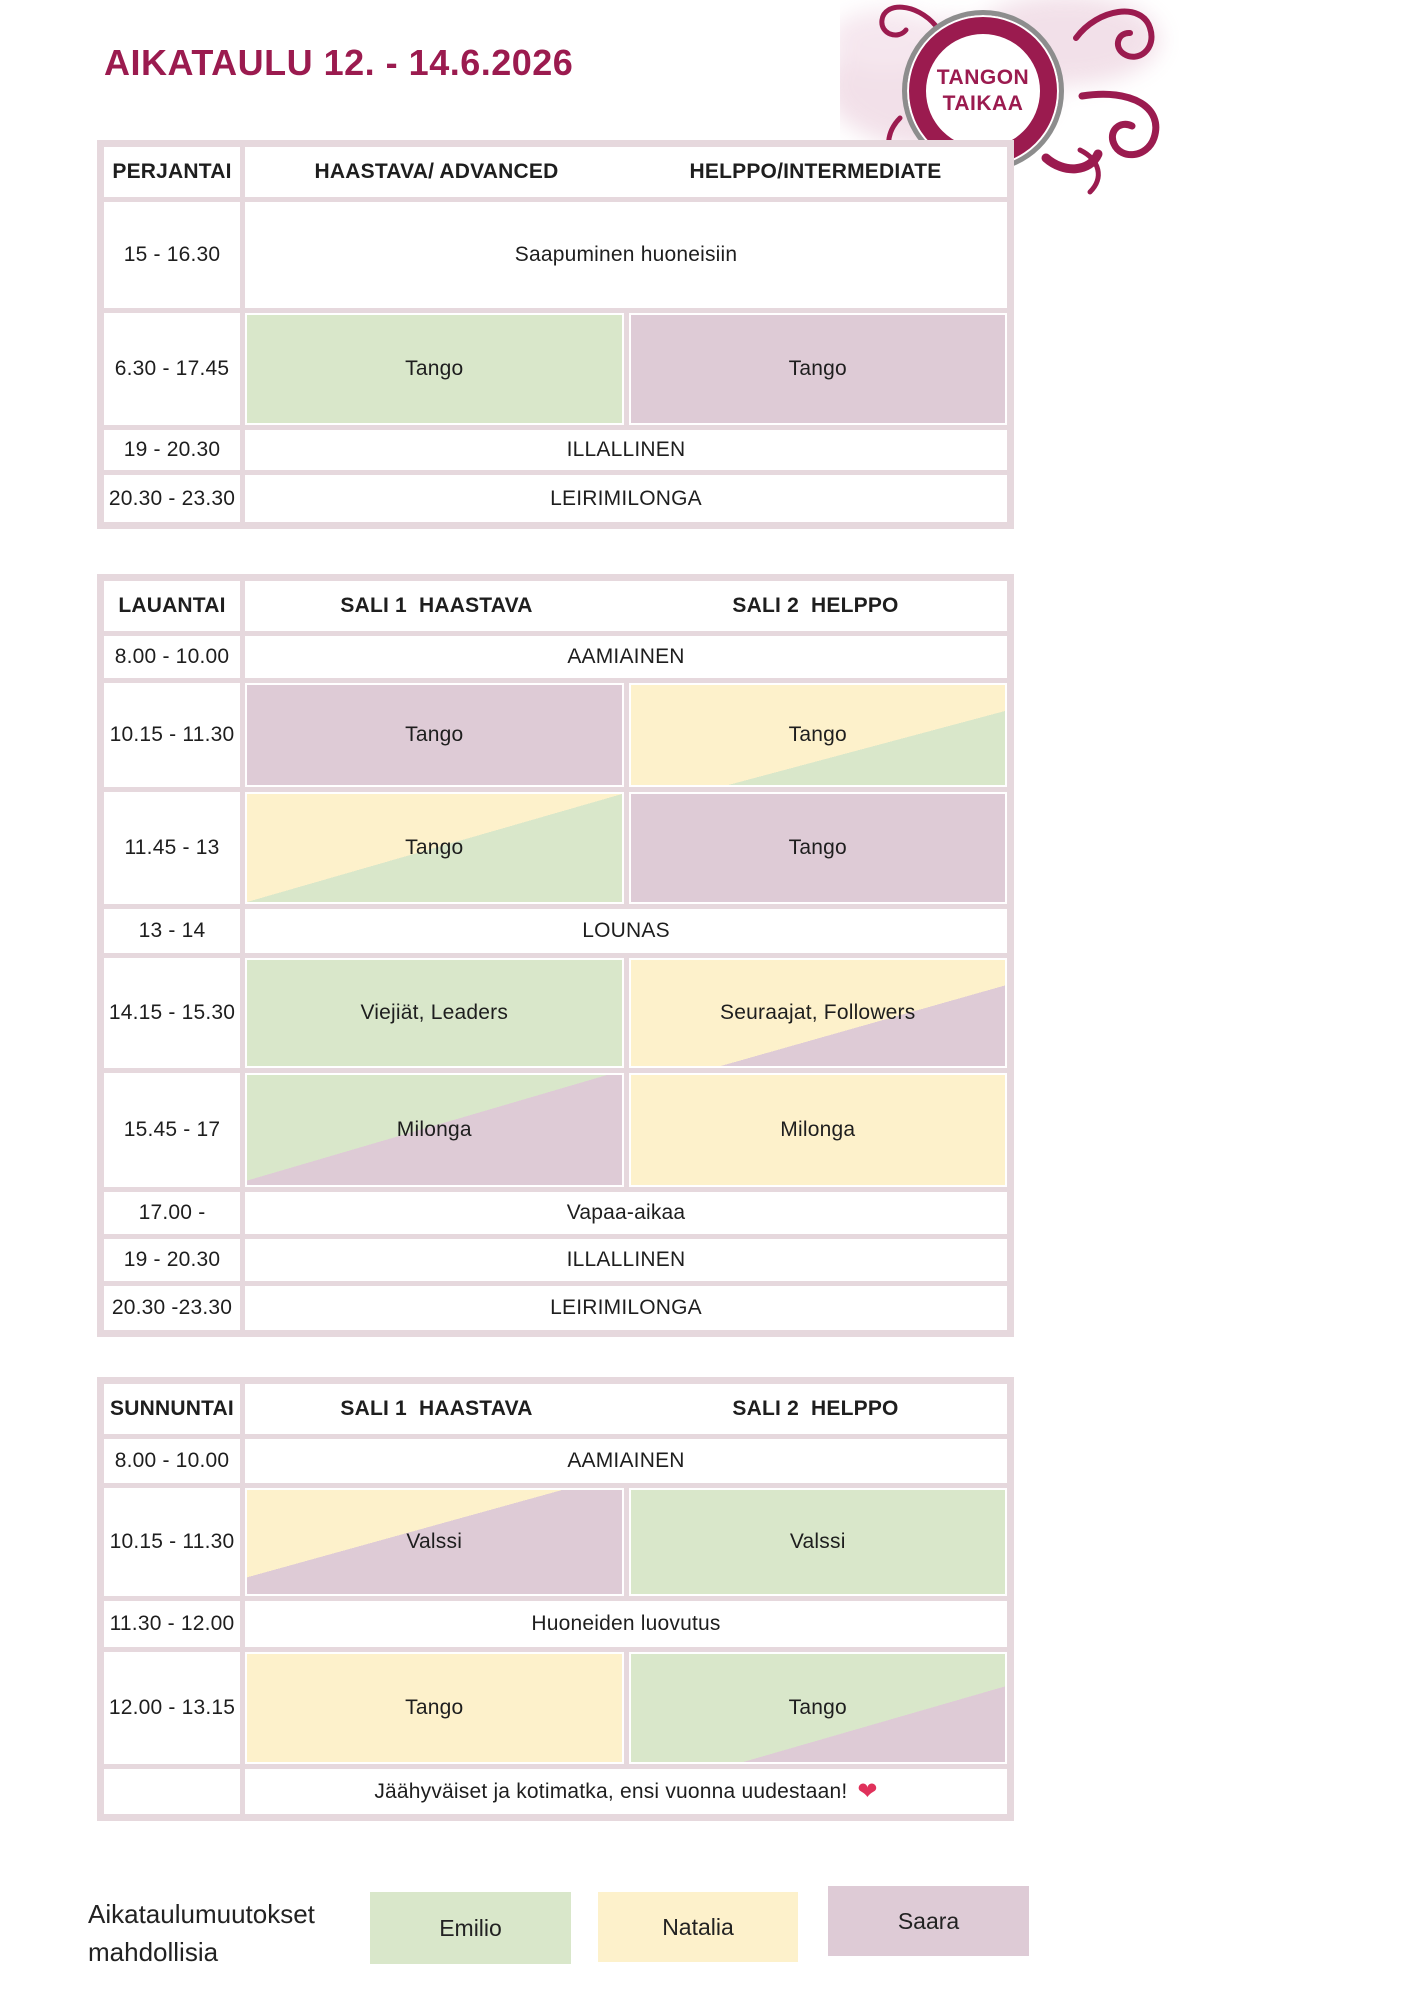 The image size is (1414, 2000). I want to click on class-cell: Seuraajat, Followers, so click(817, 1013).